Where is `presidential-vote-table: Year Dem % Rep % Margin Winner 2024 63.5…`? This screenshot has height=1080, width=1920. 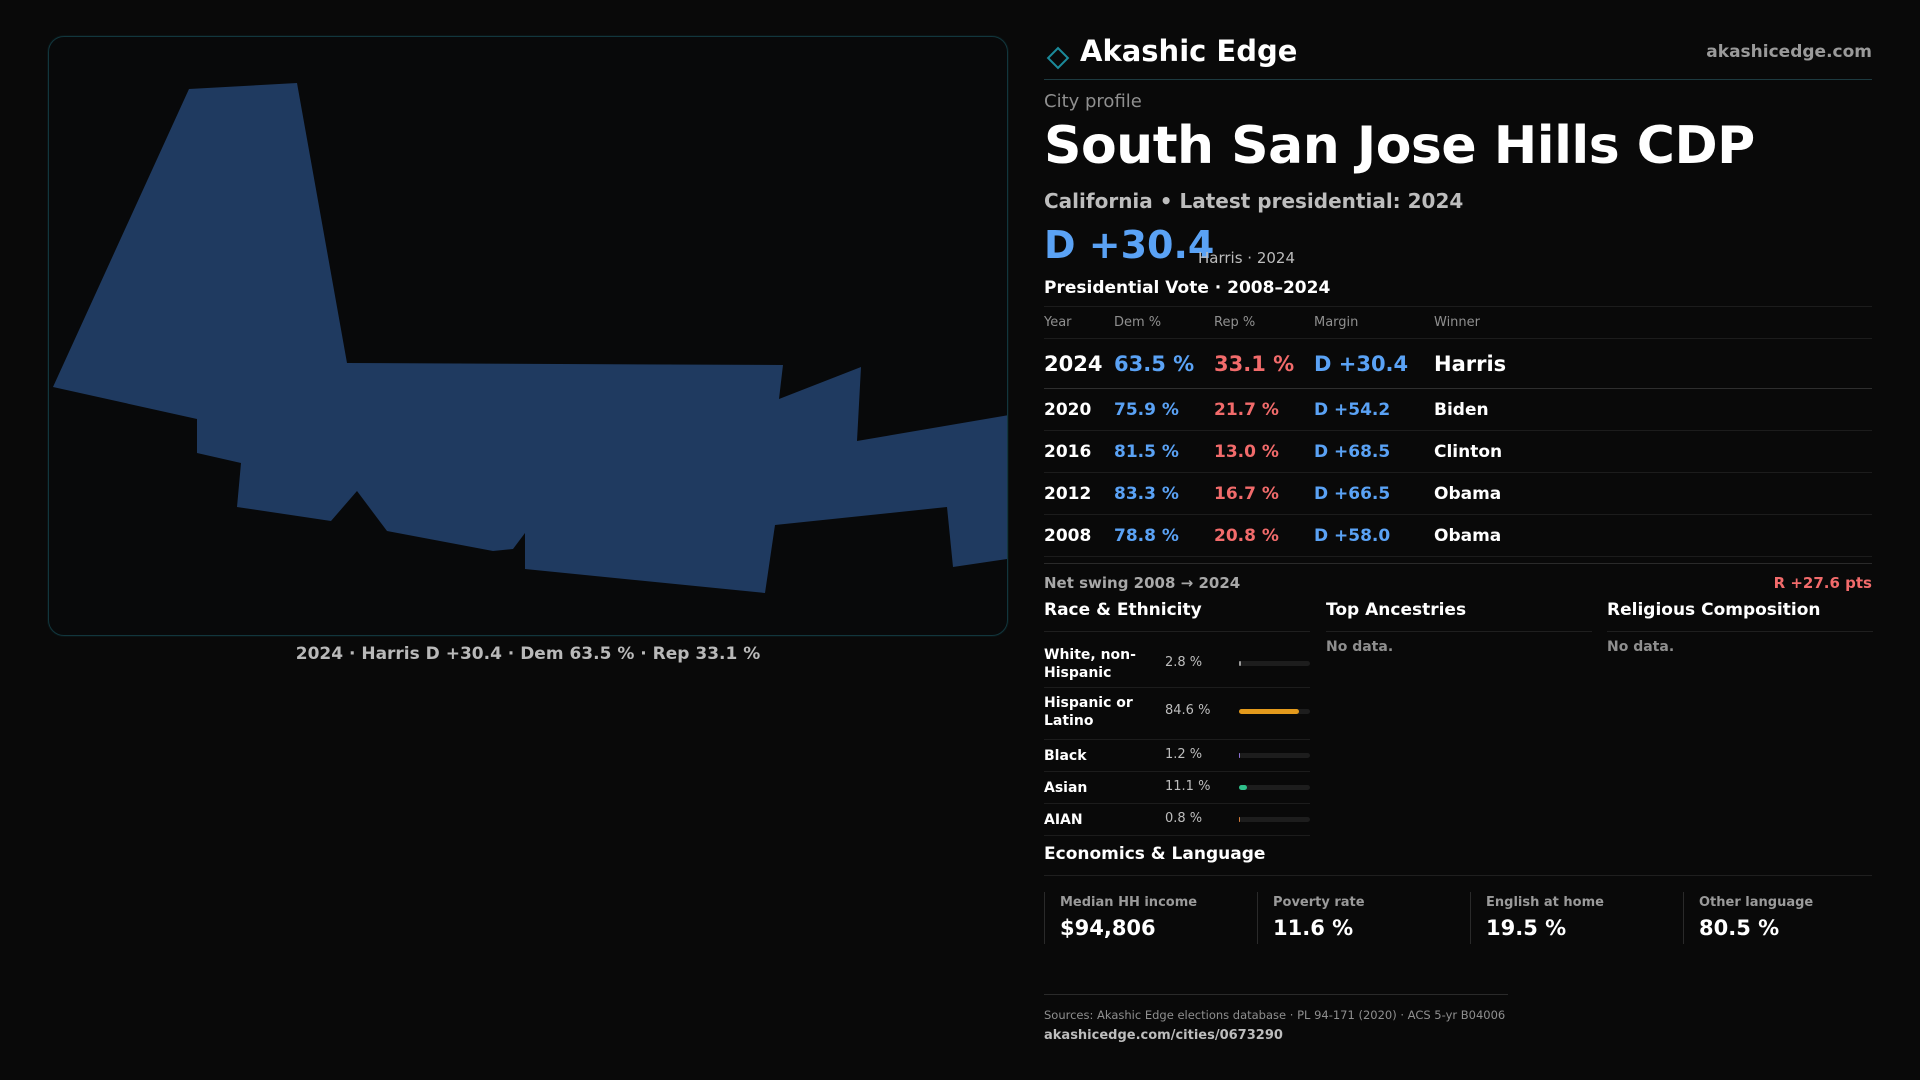
presidential-vote-table: Year Dem % Rep % Margin Winner 2024 63.5… is located at coordinates (1458, 431).